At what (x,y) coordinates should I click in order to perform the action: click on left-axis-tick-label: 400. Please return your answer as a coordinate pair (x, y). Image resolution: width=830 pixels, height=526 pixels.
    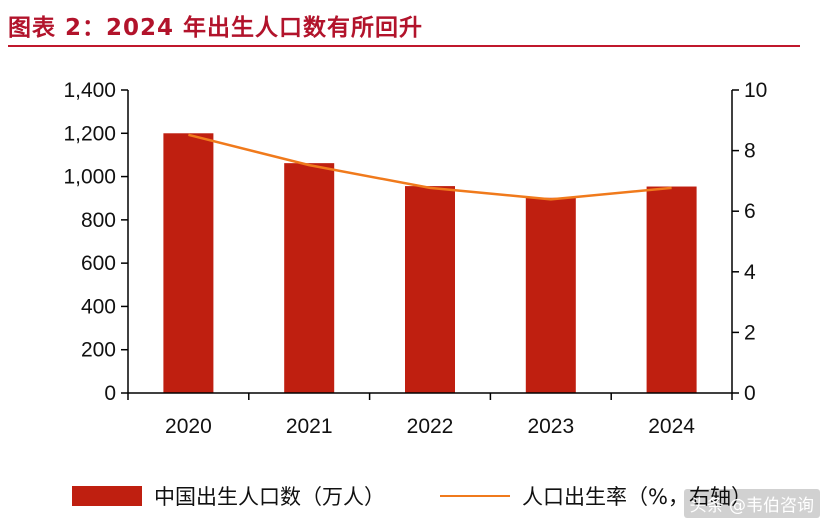
    Looking at the image, I should click on (98, 306).